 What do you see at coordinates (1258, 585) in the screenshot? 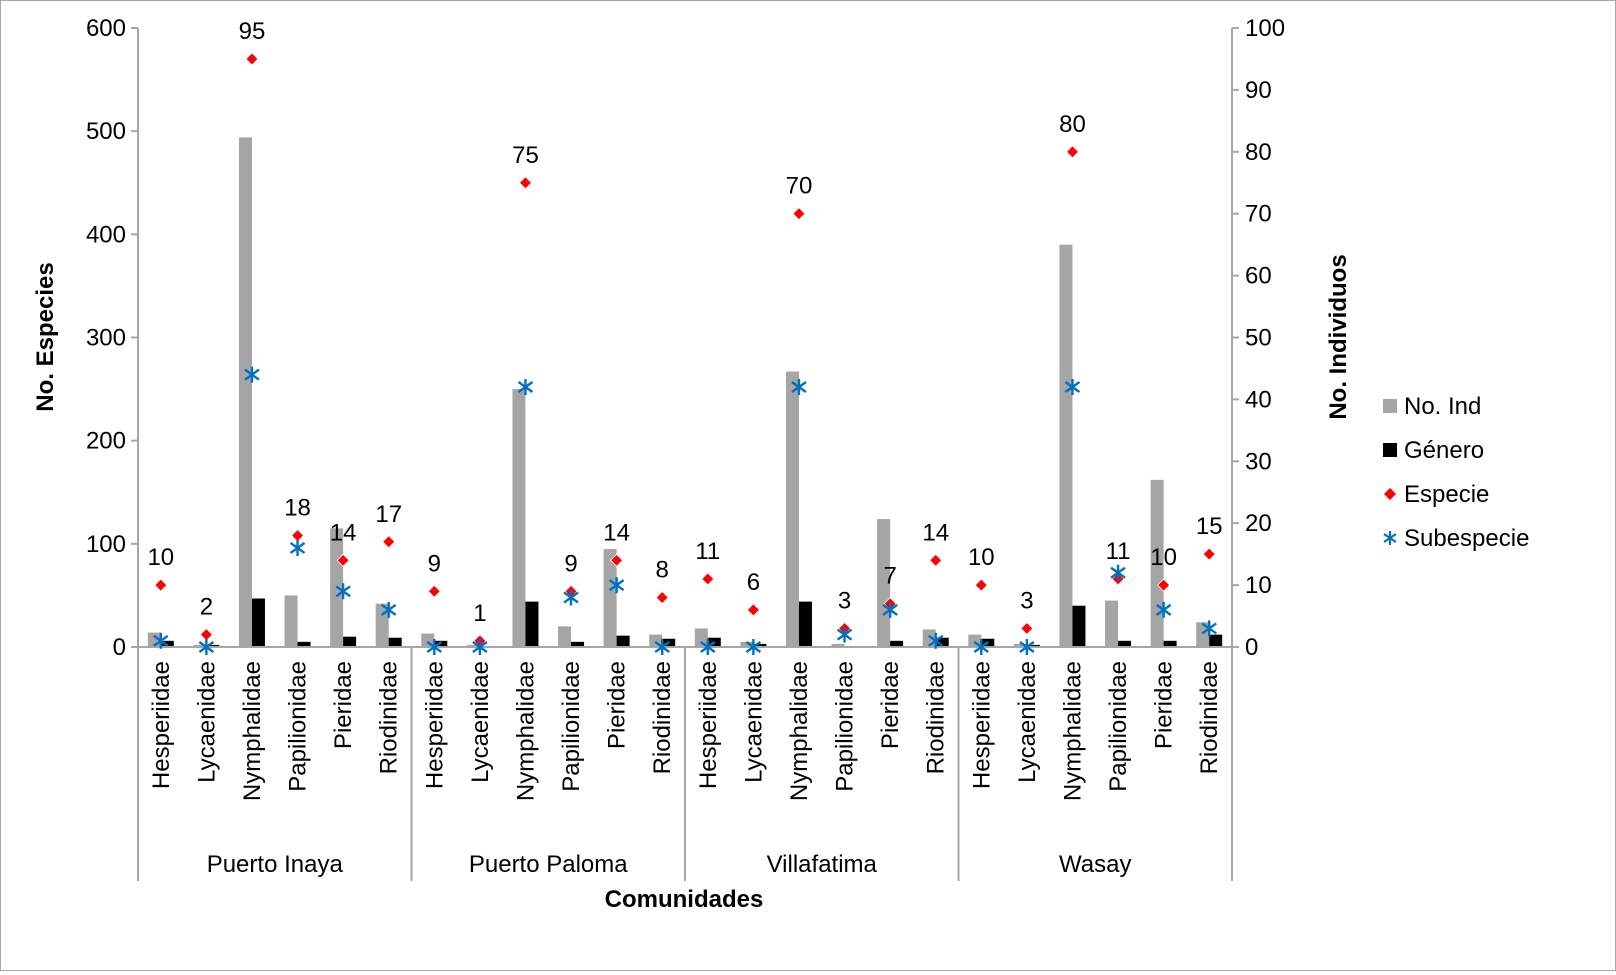
I see `y2-tick-label: 10` at bounding box center [1258, 585].